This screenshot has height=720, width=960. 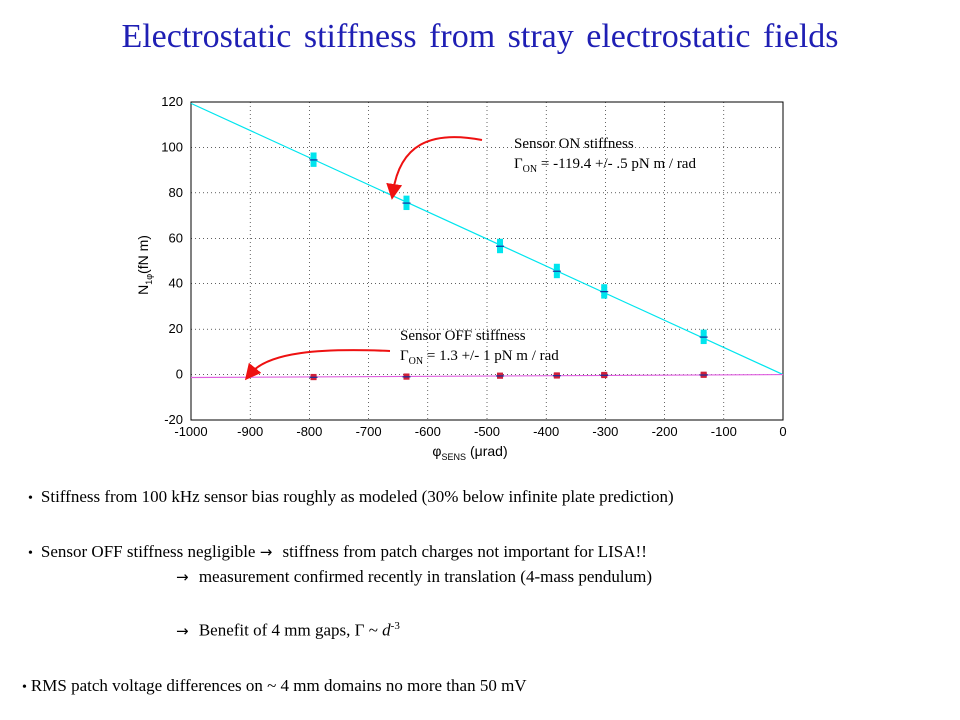 What do you see at coordinates (487, 376) in the screenshot?
I see `fit-line` at bounding box center [487, 376].